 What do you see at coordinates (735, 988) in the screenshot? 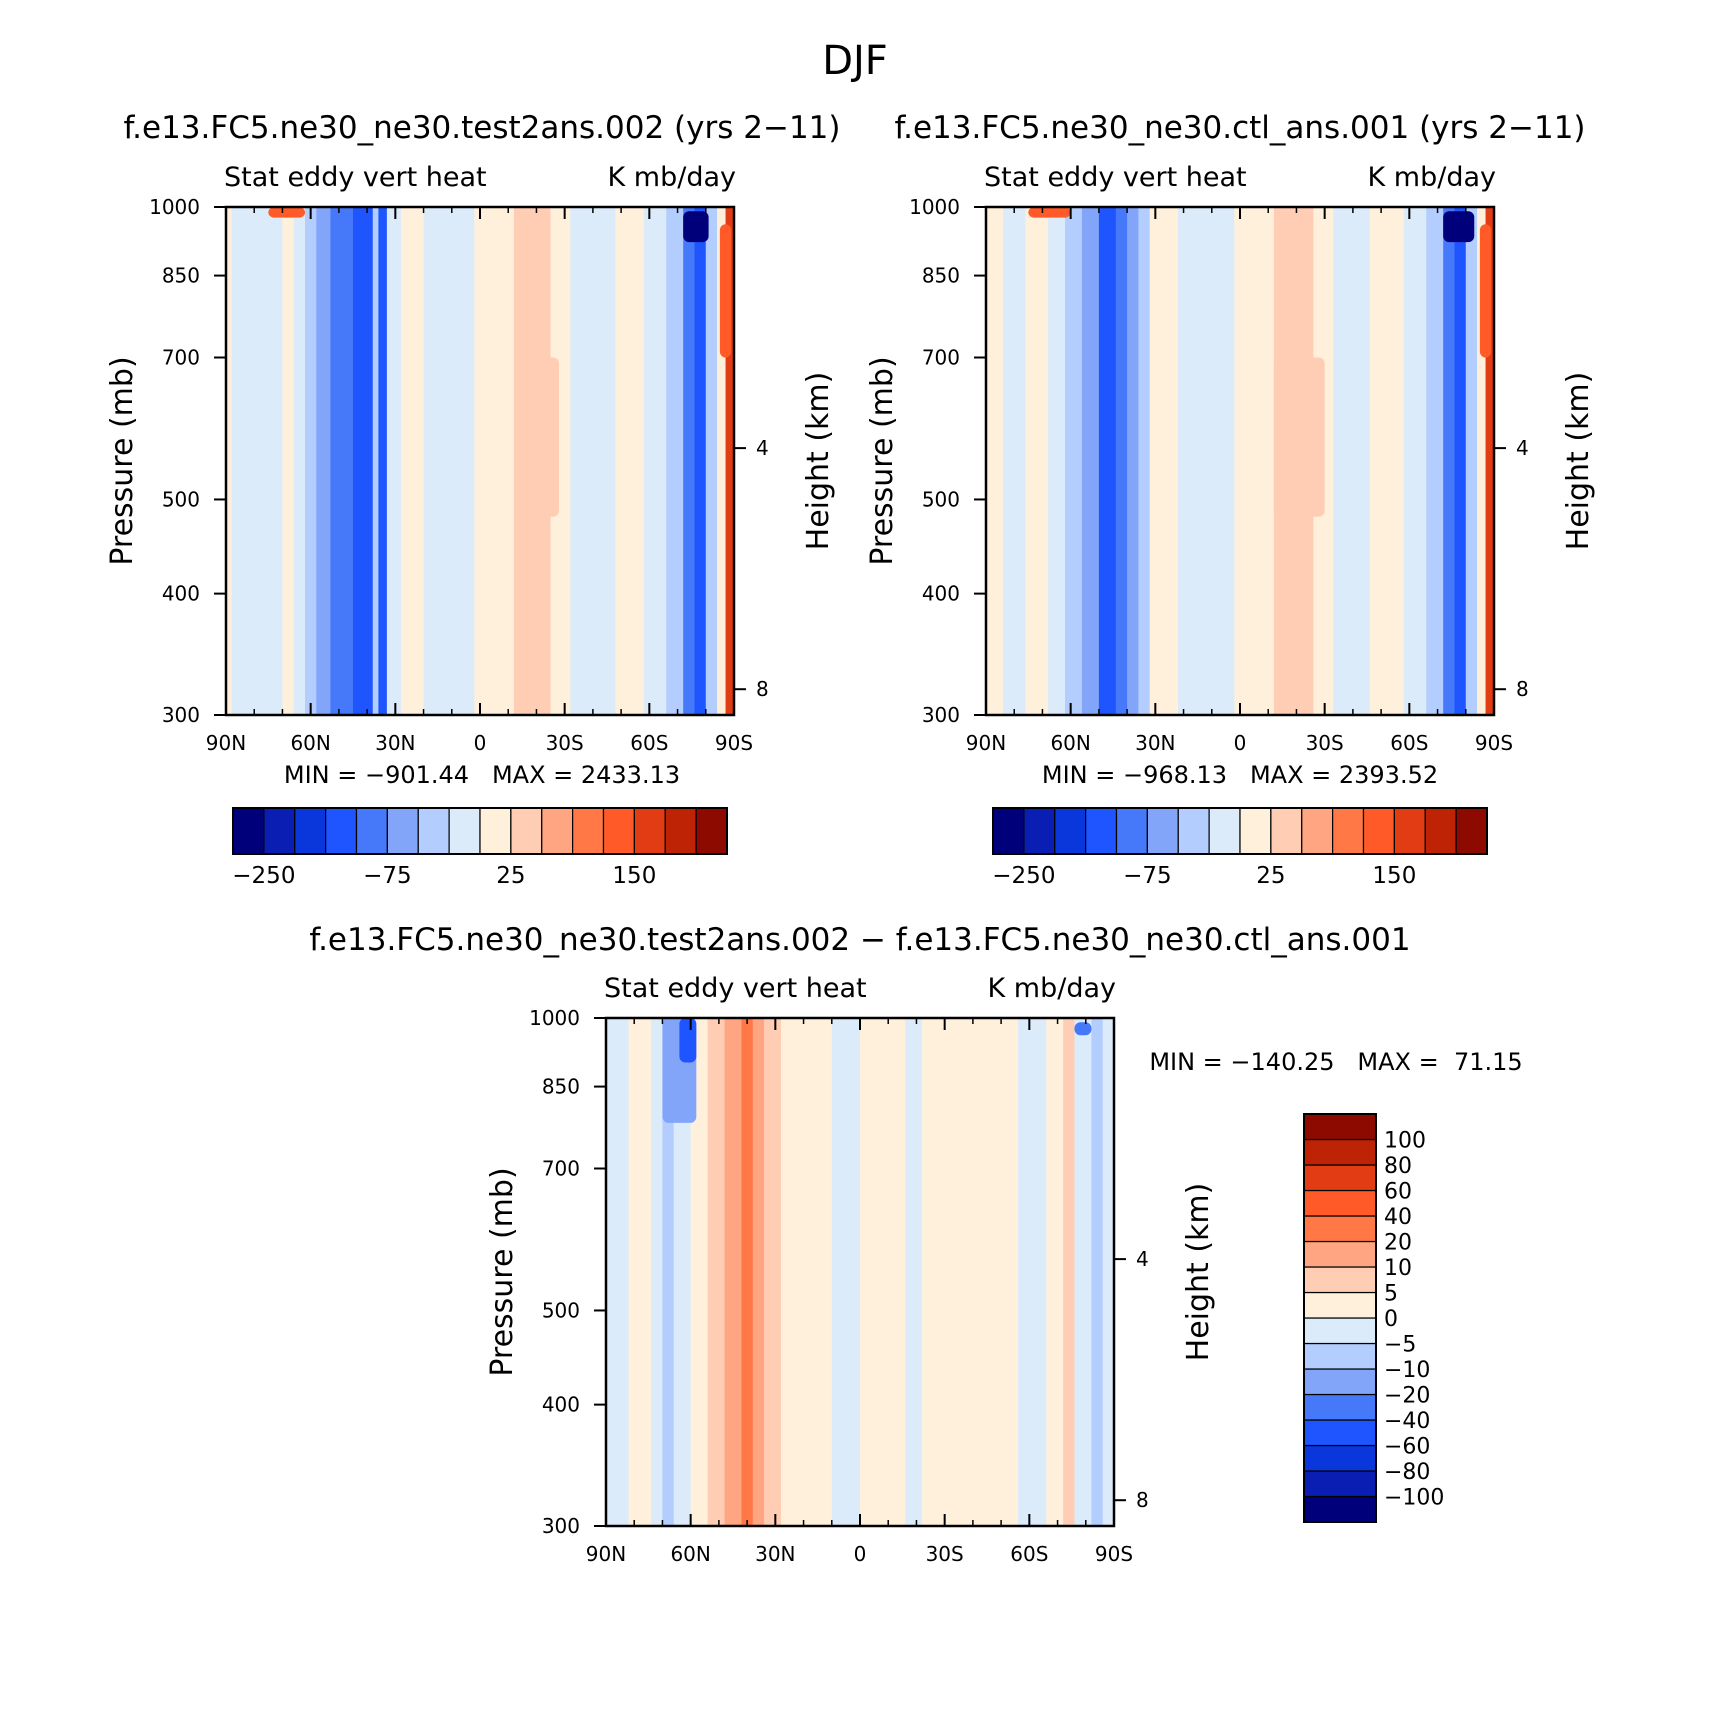
I see `variable-label: Stat eddy vert heat` at bounding box center [735, 988].